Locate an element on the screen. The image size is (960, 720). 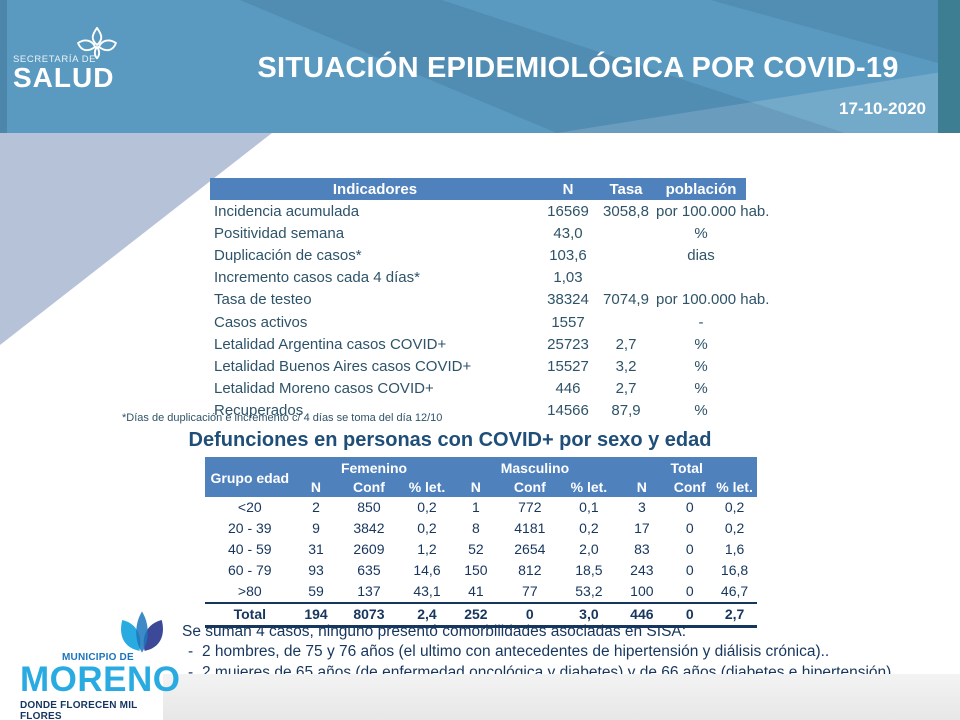
table-cell: Incidencia acumulada is located at coordinates (287, 211).